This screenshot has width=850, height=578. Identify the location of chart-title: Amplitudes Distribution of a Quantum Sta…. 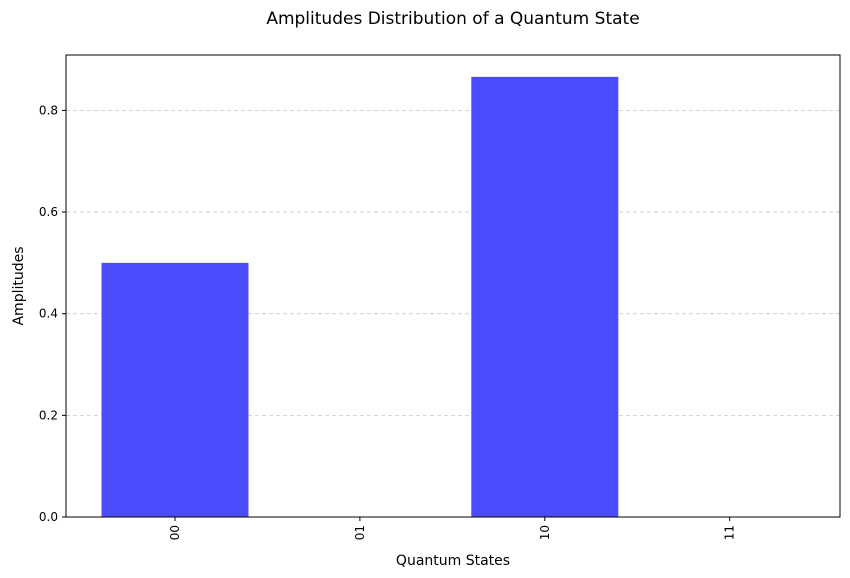
(452, 19).